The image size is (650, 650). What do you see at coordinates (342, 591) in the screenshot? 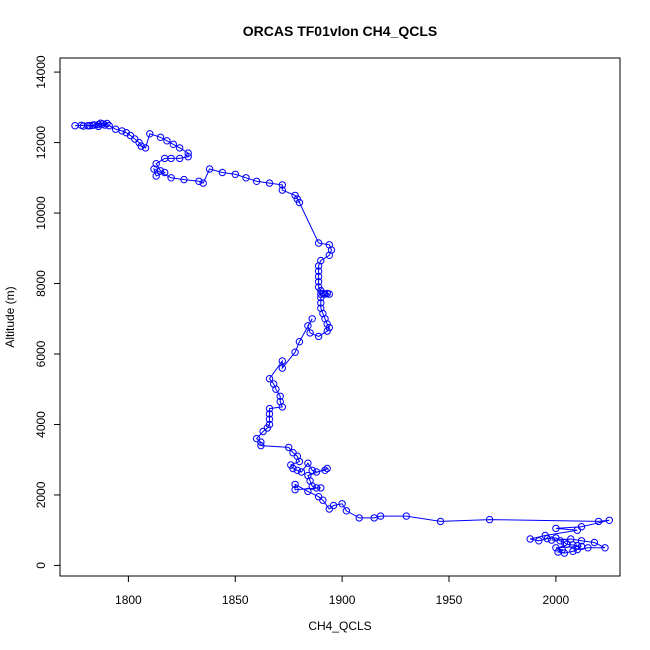
I see `x-axis: 1800 1850 1900 1950 2000` at bounding box center [342, 591].